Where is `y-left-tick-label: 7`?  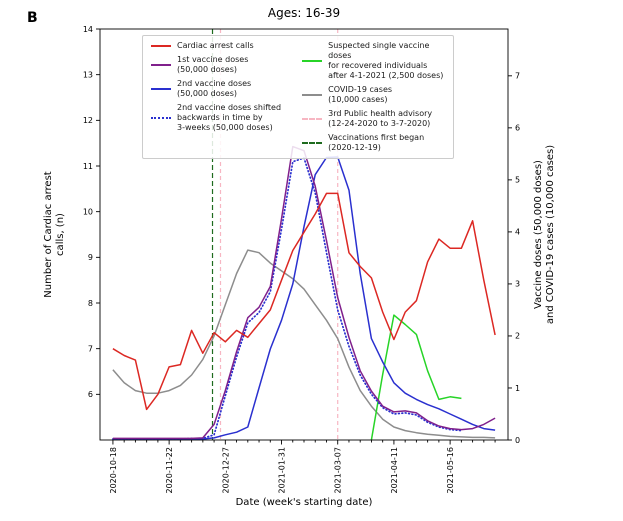 y-left-tick-label: 7 is located at coordinates (90, 348).